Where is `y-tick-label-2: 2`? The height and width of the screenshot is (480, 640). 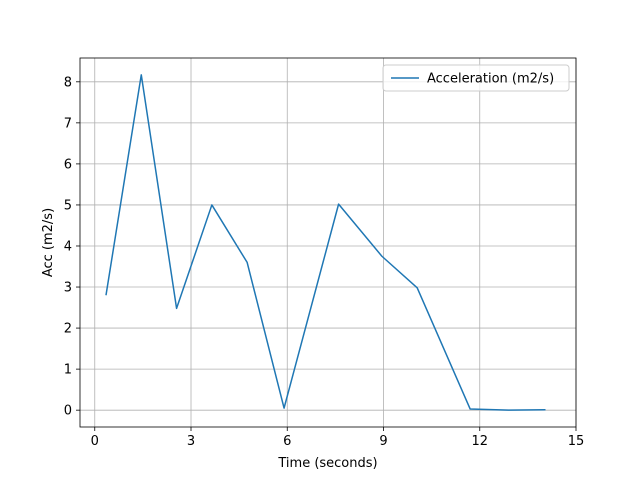 y-tick-label-2: 2 is located at coordinates (68, 329).